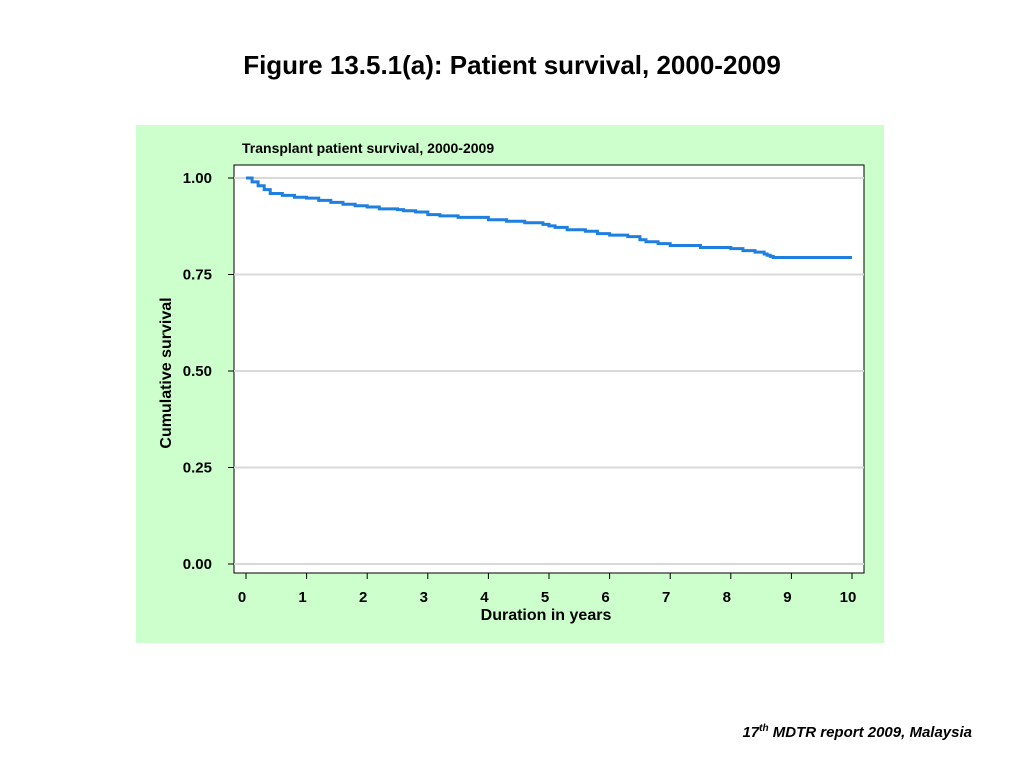 The height and width of the screenshot is (768, 1024). Describe the element at coordinates (424, 597) in the screenshot. I see `x-tick-label: 3` at that location.